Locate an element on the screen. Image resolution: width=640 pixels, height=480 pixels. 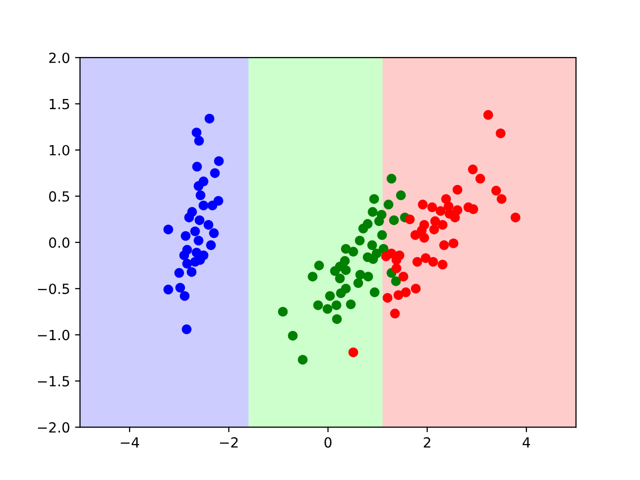
y-tick-label: −1.5 is located at coordinates (54, 381).